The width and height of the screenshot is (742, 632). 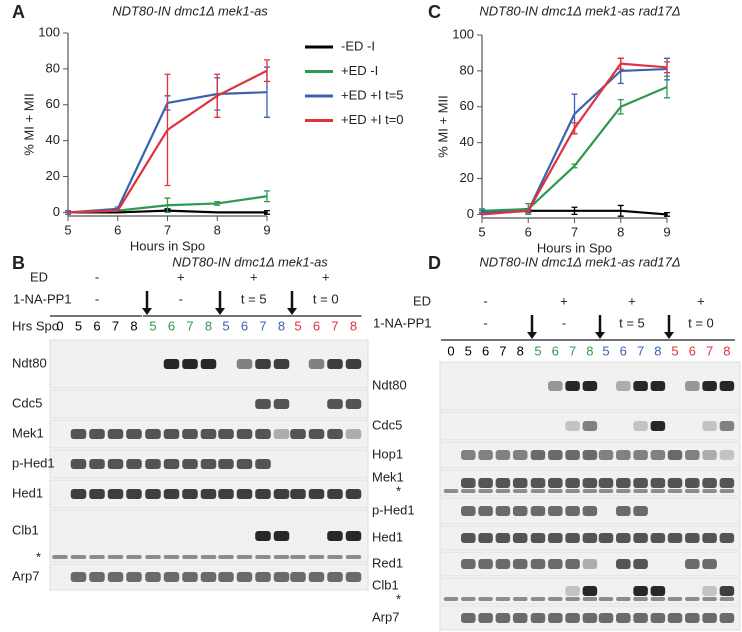 What do you see at coordinates (528, 231) in the screenshot?
I see `x-tick-label: 6` at bounding box center [528, 231].